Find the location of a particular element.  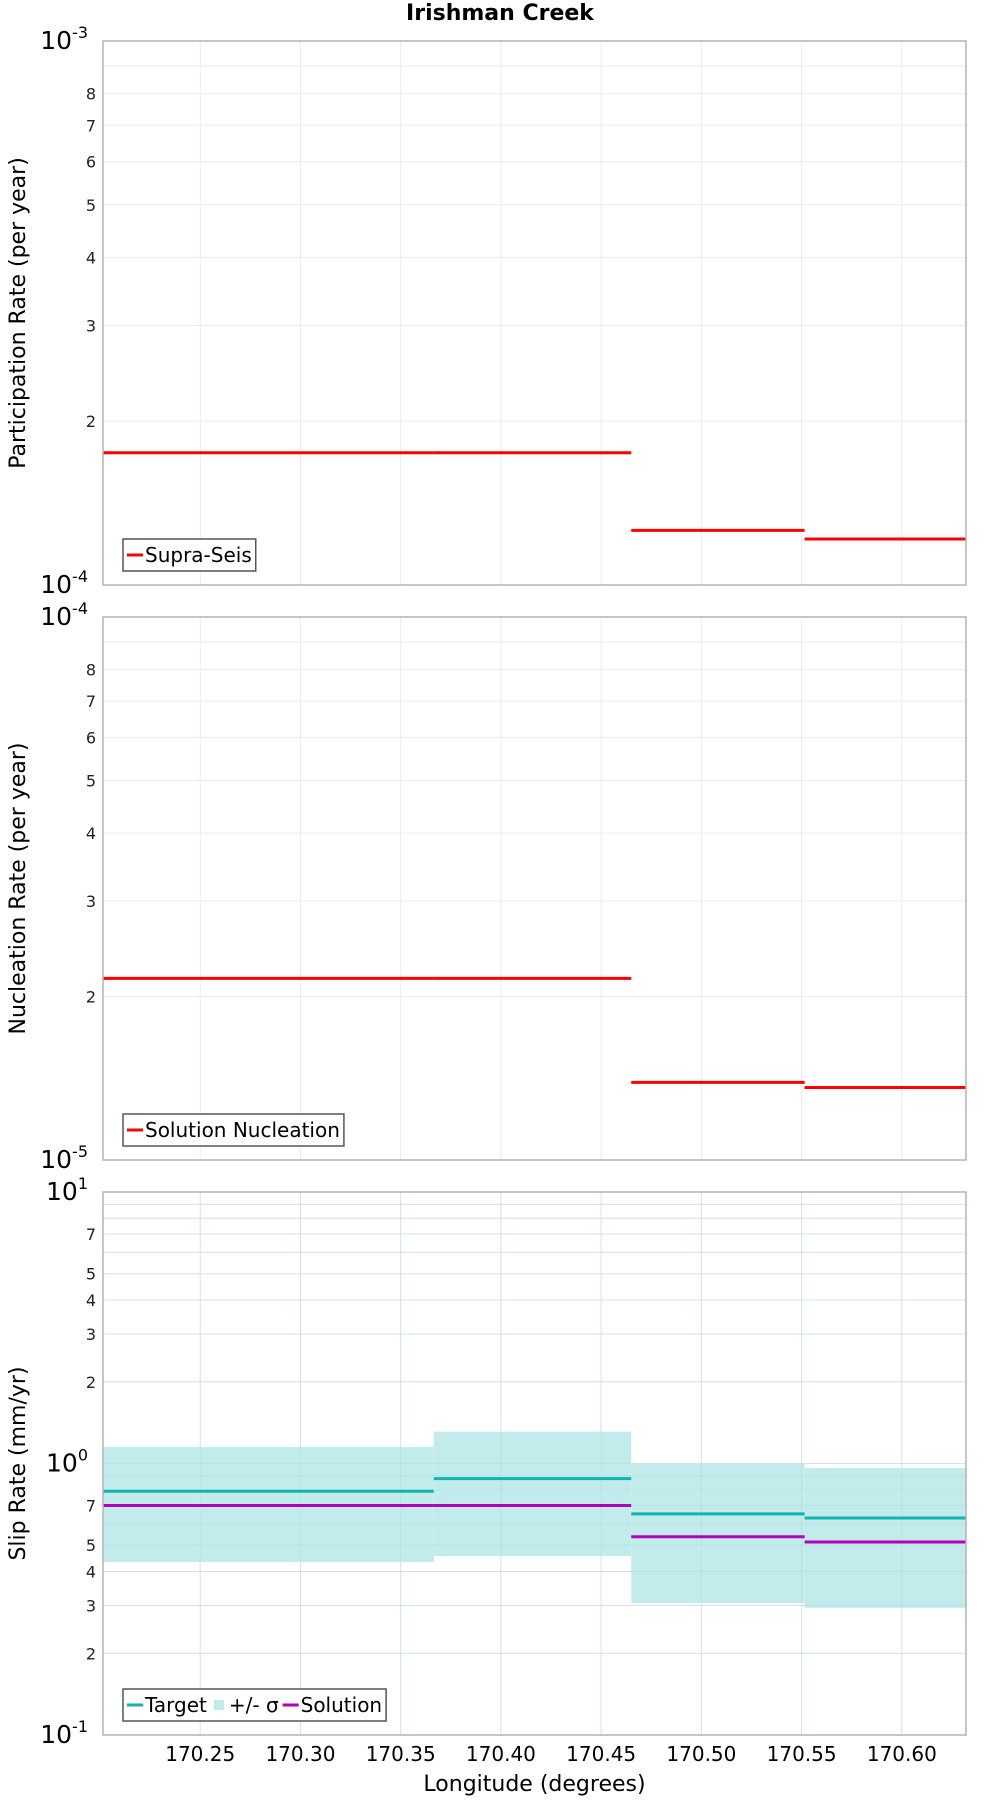

x-tick-label: 170.30 is located at coordinates (300, 1754).